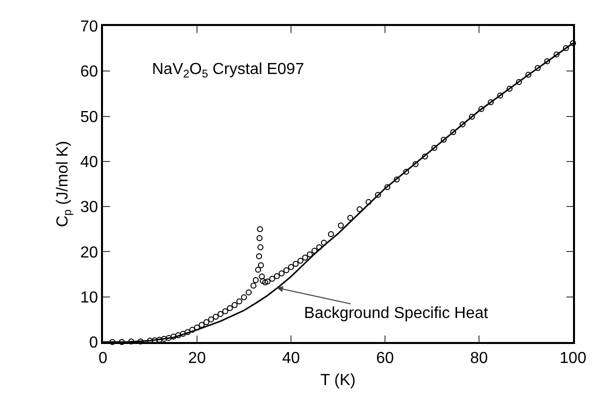  Describe the element at coordinates (89, 207) in the screenshot. I see `y-tick-label: 30` at that location.